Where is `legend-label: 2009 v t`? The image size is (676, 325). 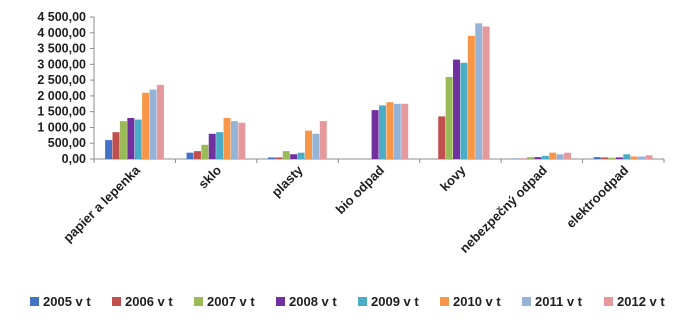
legend-label: 2009 v t is located at coordinates (395, 301).